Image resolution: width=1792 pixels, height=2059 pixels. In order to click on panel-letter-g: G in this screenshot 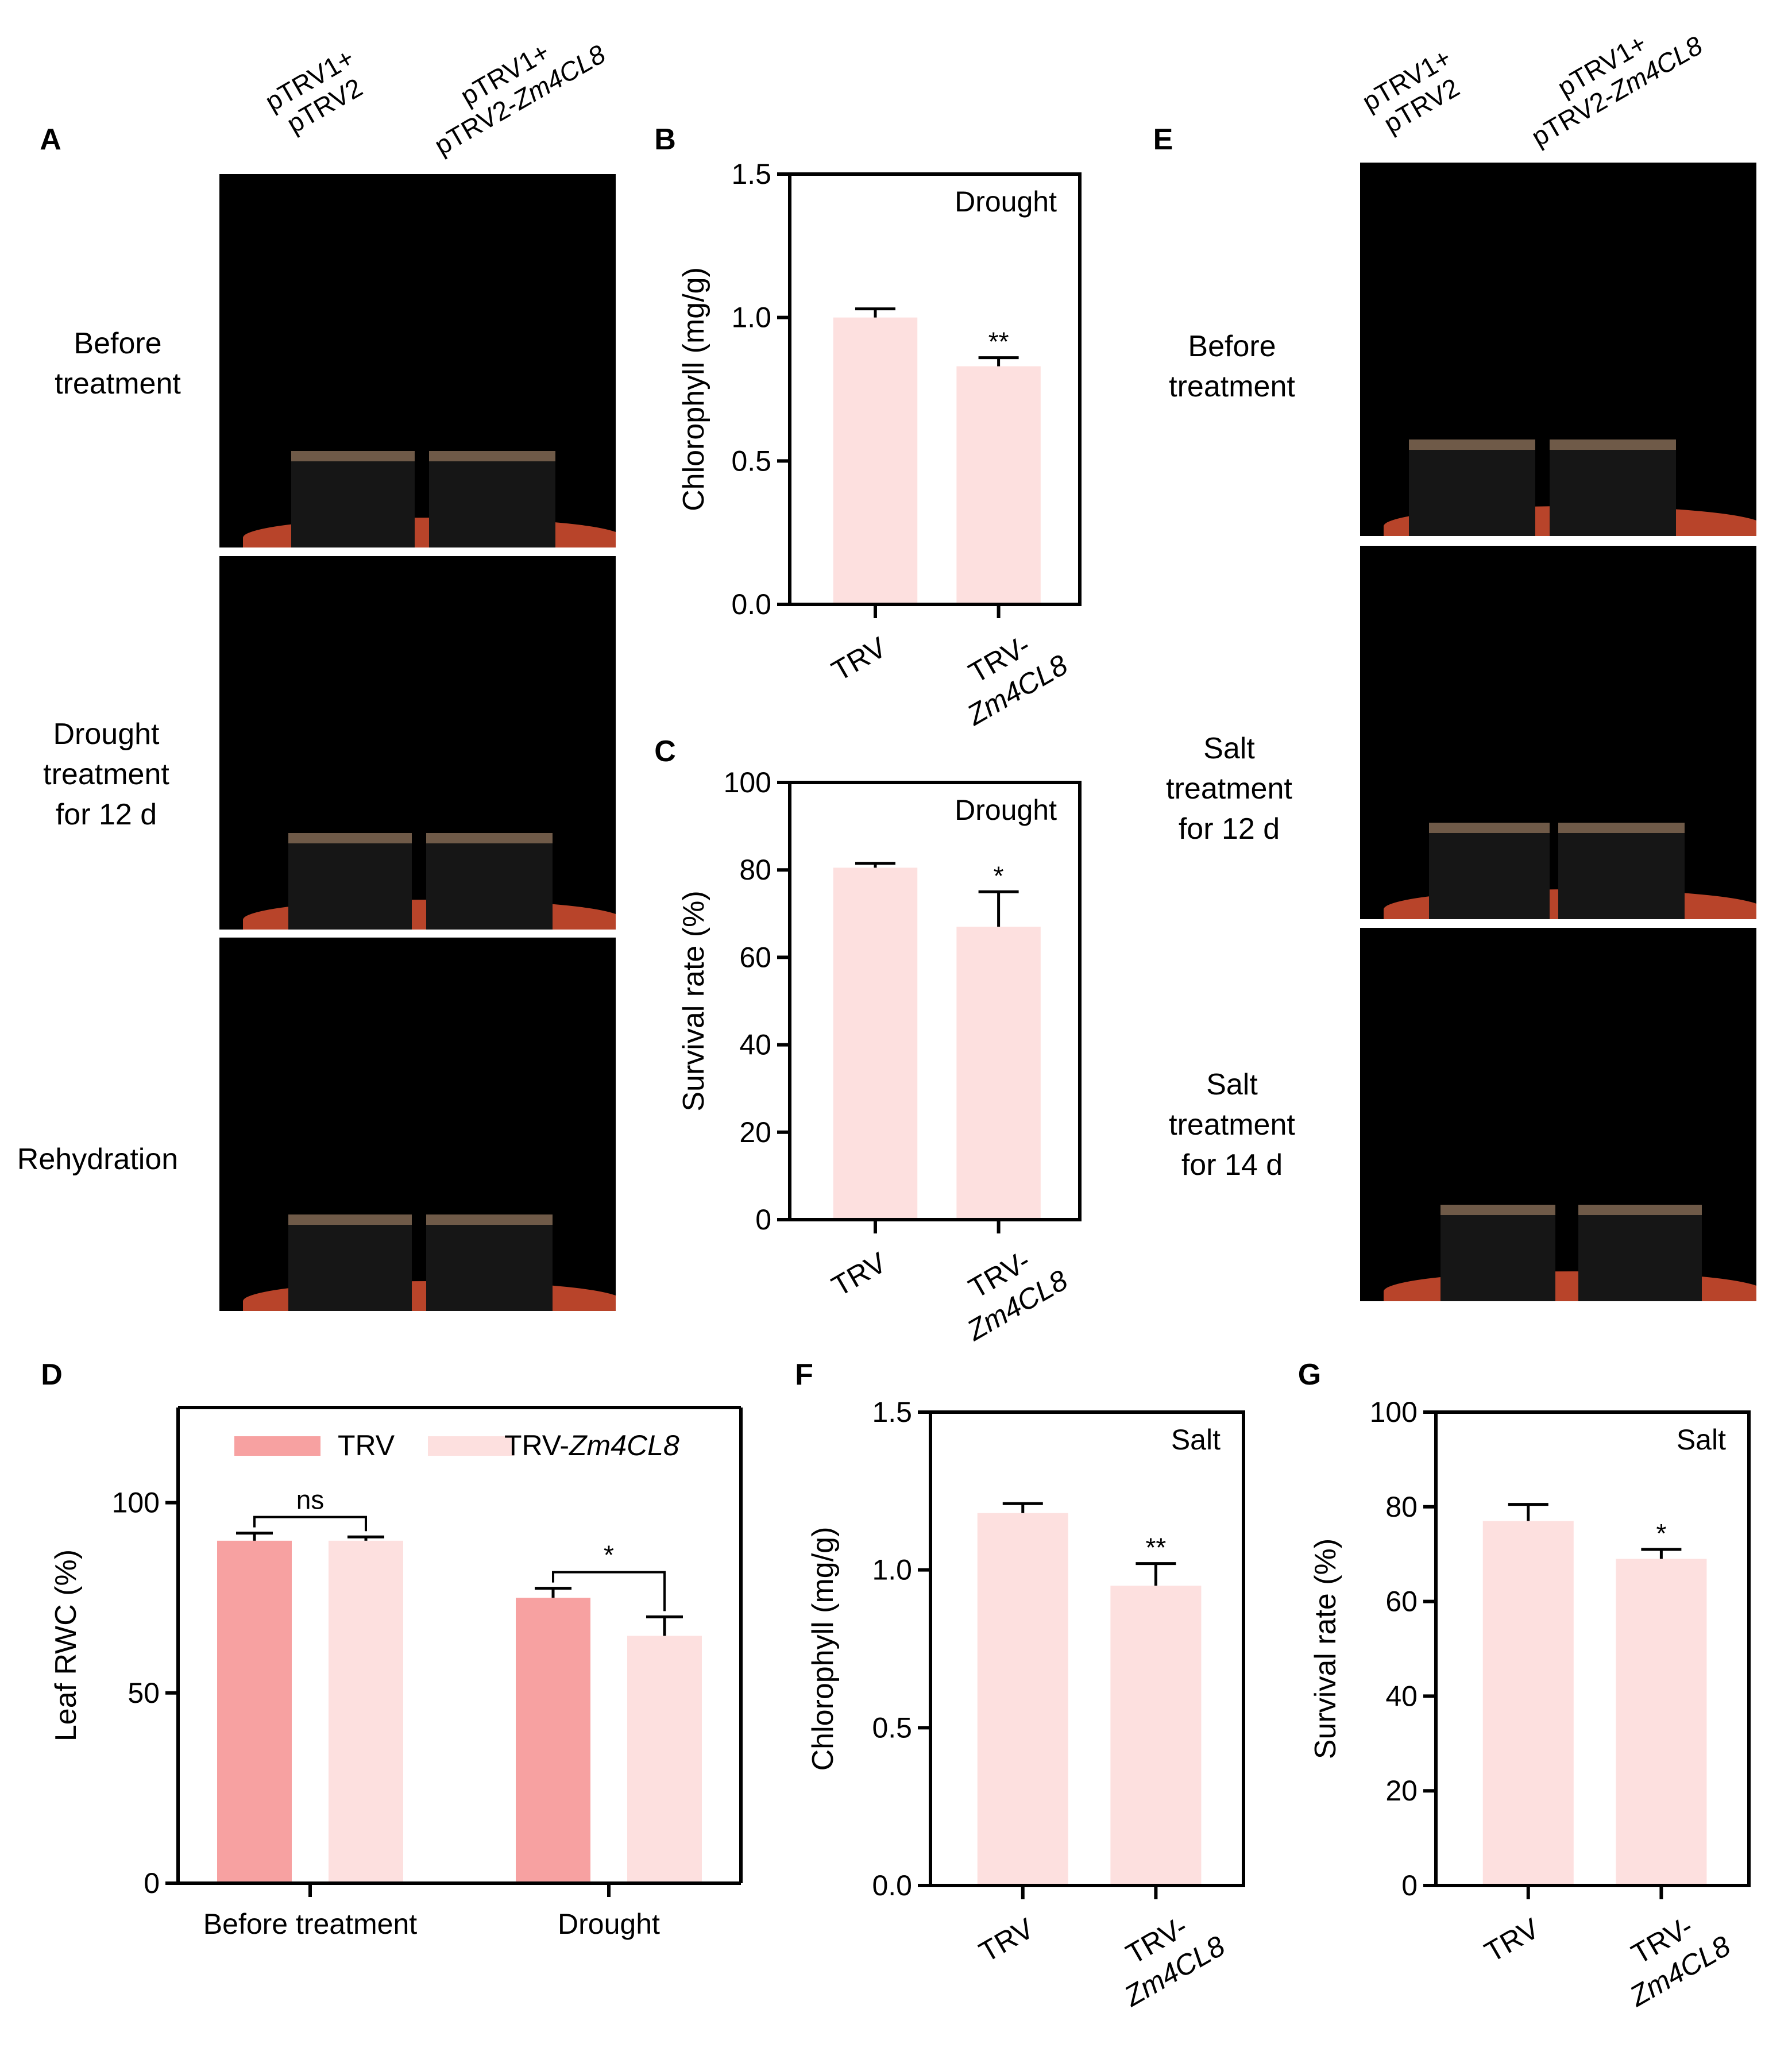, I will do `click(1309, 1375)`.